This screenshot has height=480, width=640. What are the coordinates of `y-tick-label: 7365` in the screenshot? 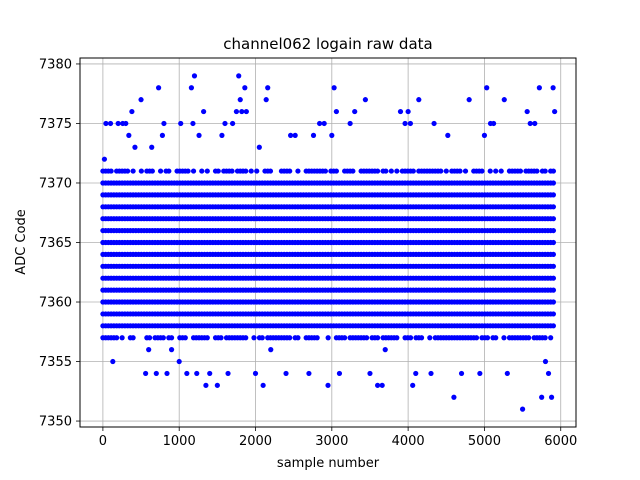 It's located at (55, 243).